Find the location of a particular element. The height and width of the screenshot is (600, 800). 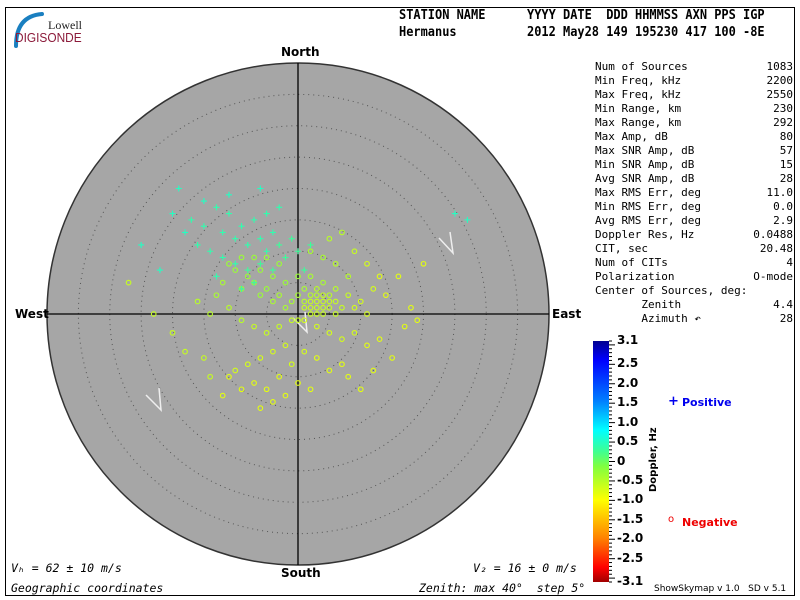

colorbar-tick-label: 0 is located at coordinates (621, 460).